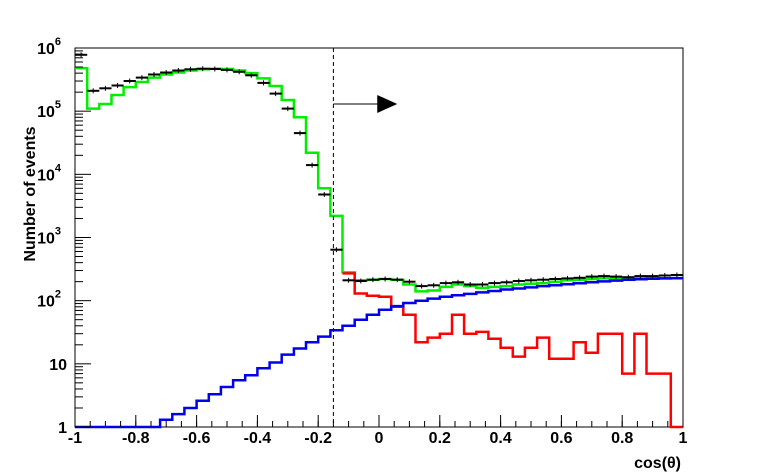 Image resolution: width=758 pixels, height=474 pixels. I want to click on x-tick-label: -0.4, so click(258, 438).